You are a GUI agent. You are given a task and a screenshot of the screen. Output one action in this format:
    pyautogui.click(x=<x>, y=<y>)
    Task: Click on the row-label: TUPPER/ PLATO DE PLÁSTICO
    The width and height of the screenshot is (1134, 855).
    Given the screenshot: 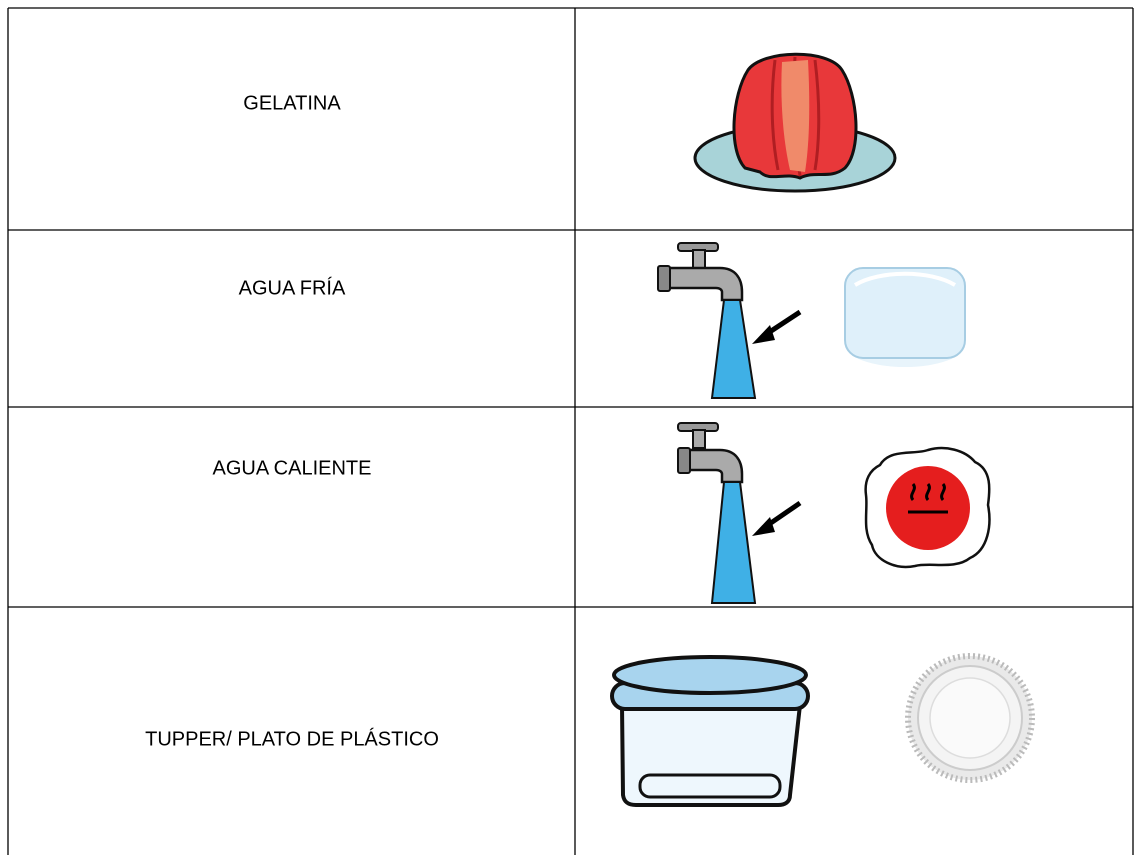 What is the action you would take?
    pyautogui.click(x=292, y=738)
    